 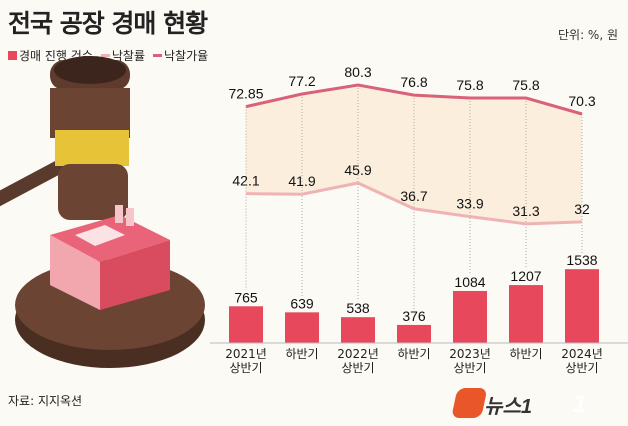 What do you see at coordinates (302, 303) in the screenshot?
I see `bar-label: 639` at bounding box center [302, 303].